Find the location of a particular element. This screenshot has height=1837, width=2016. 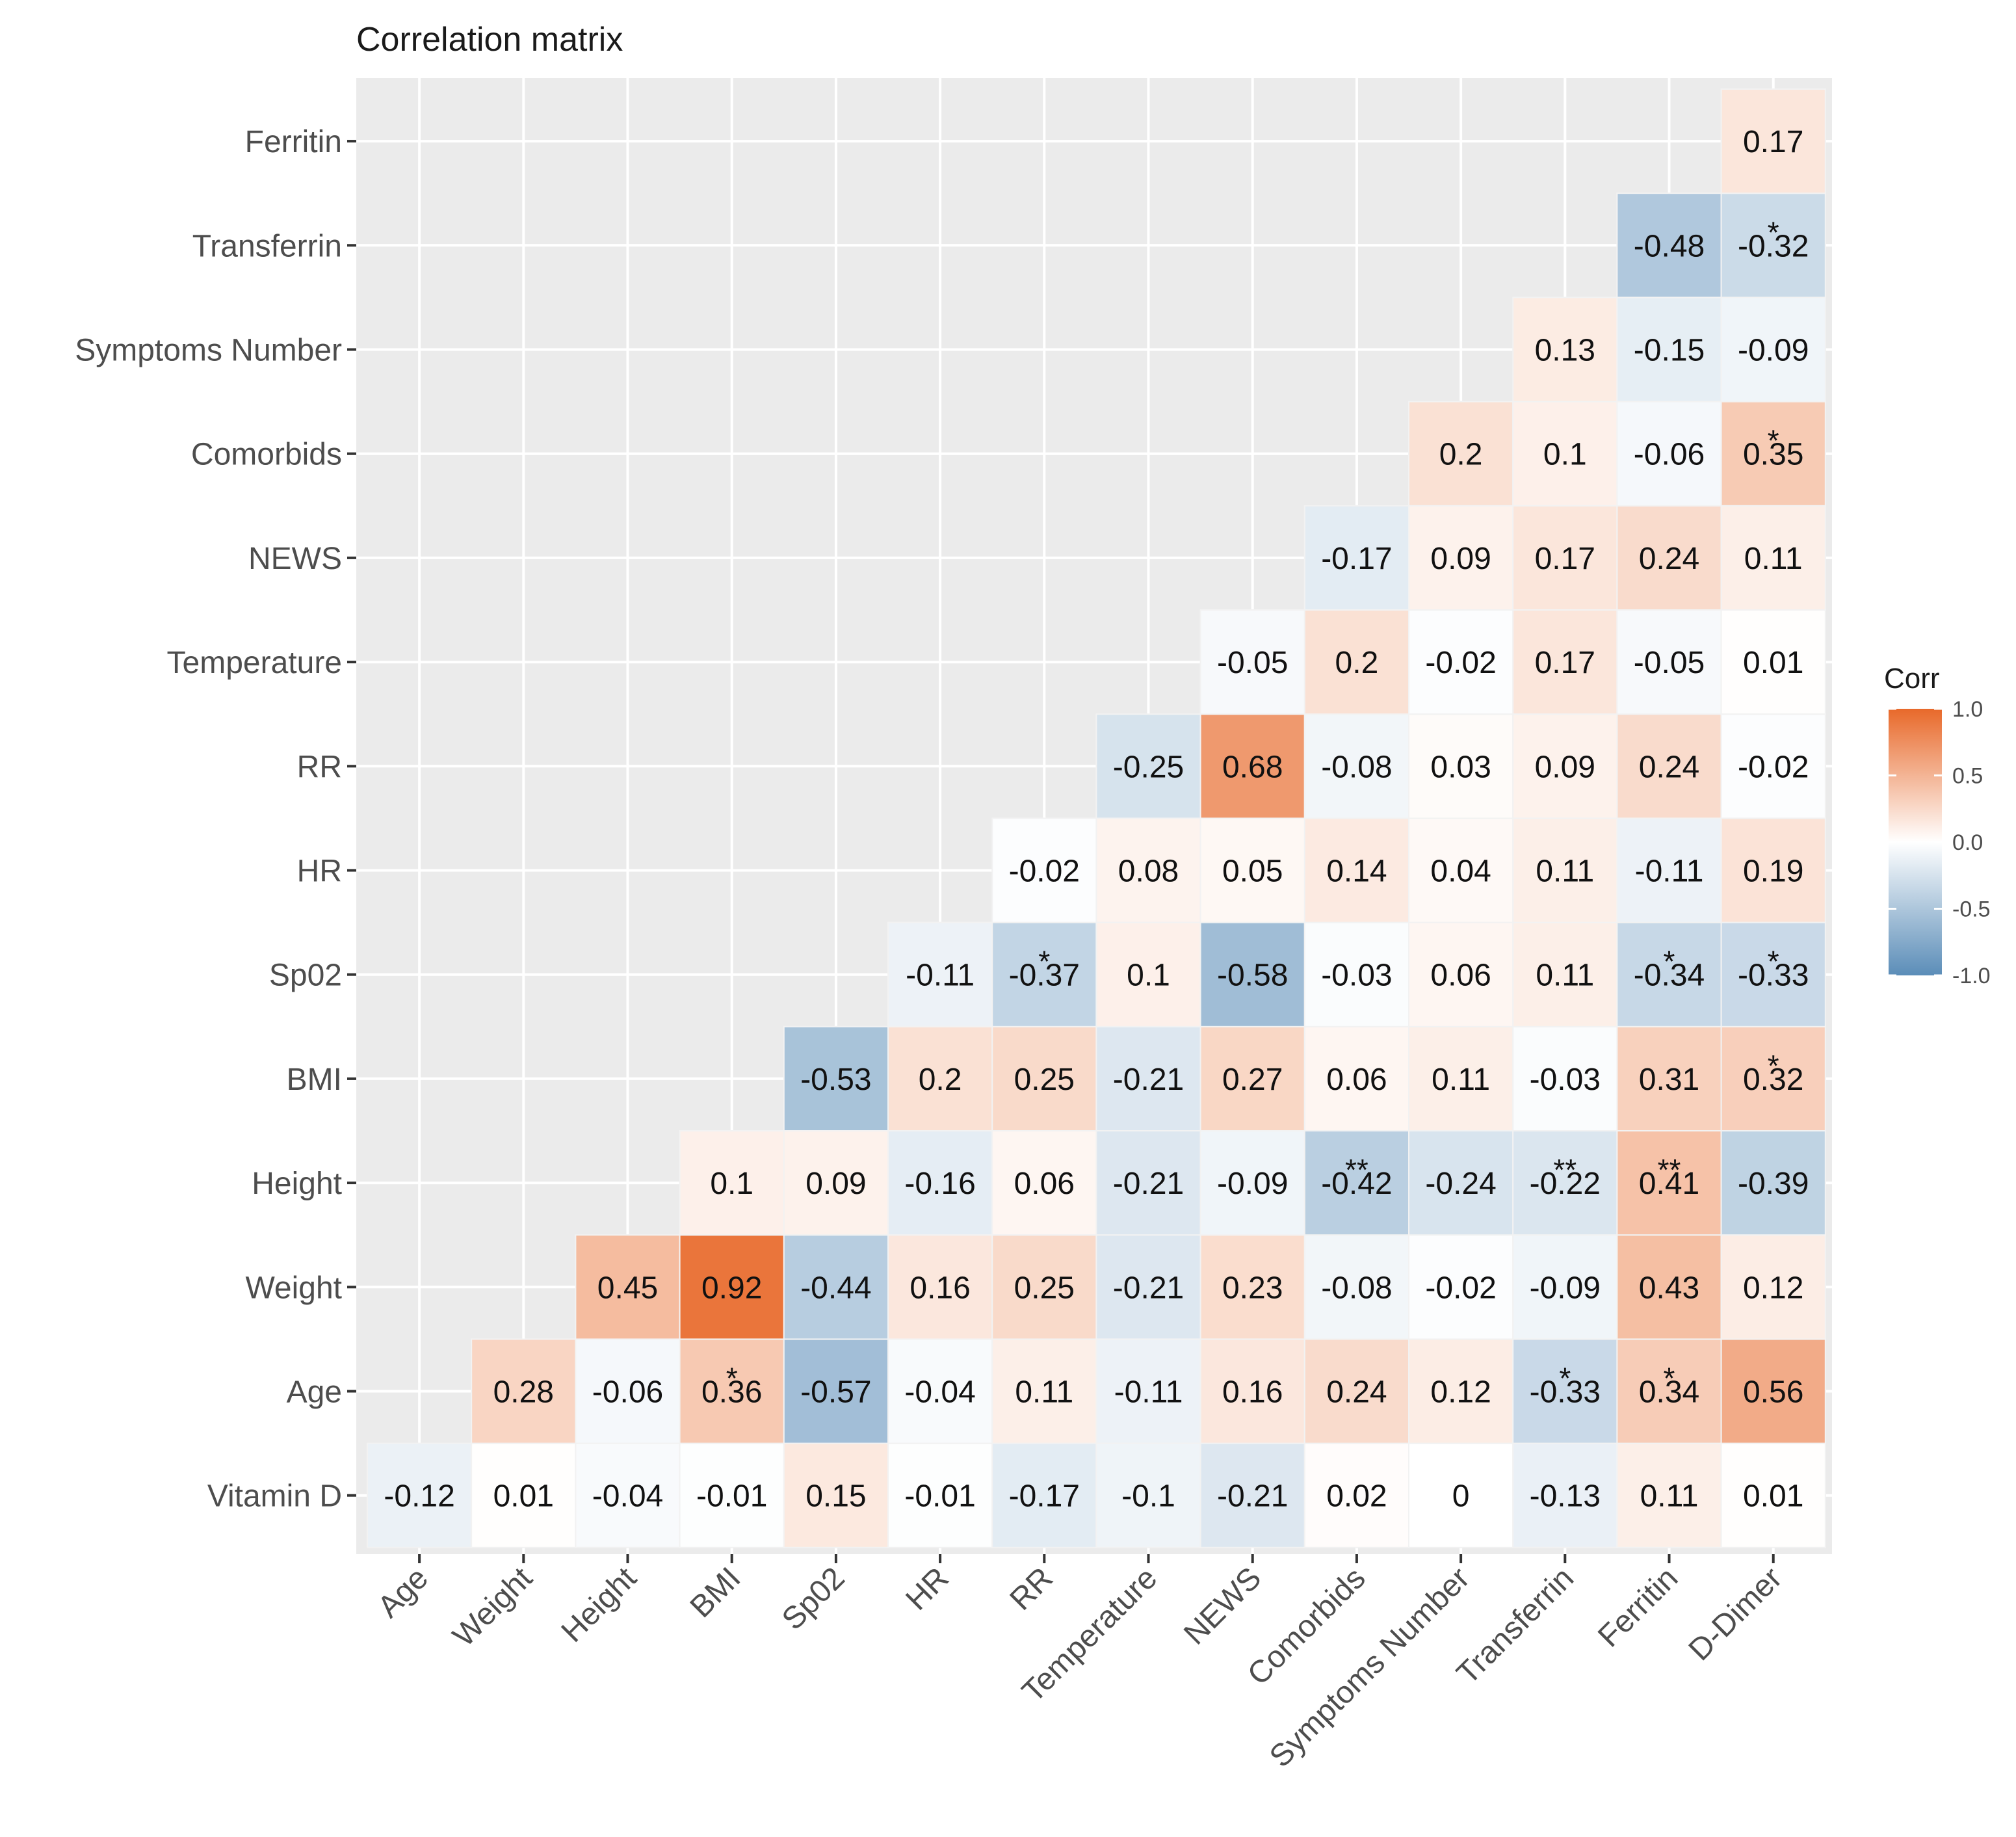

cell-value-age-bmi: 0.36 is located at coordinates (731, 1393).